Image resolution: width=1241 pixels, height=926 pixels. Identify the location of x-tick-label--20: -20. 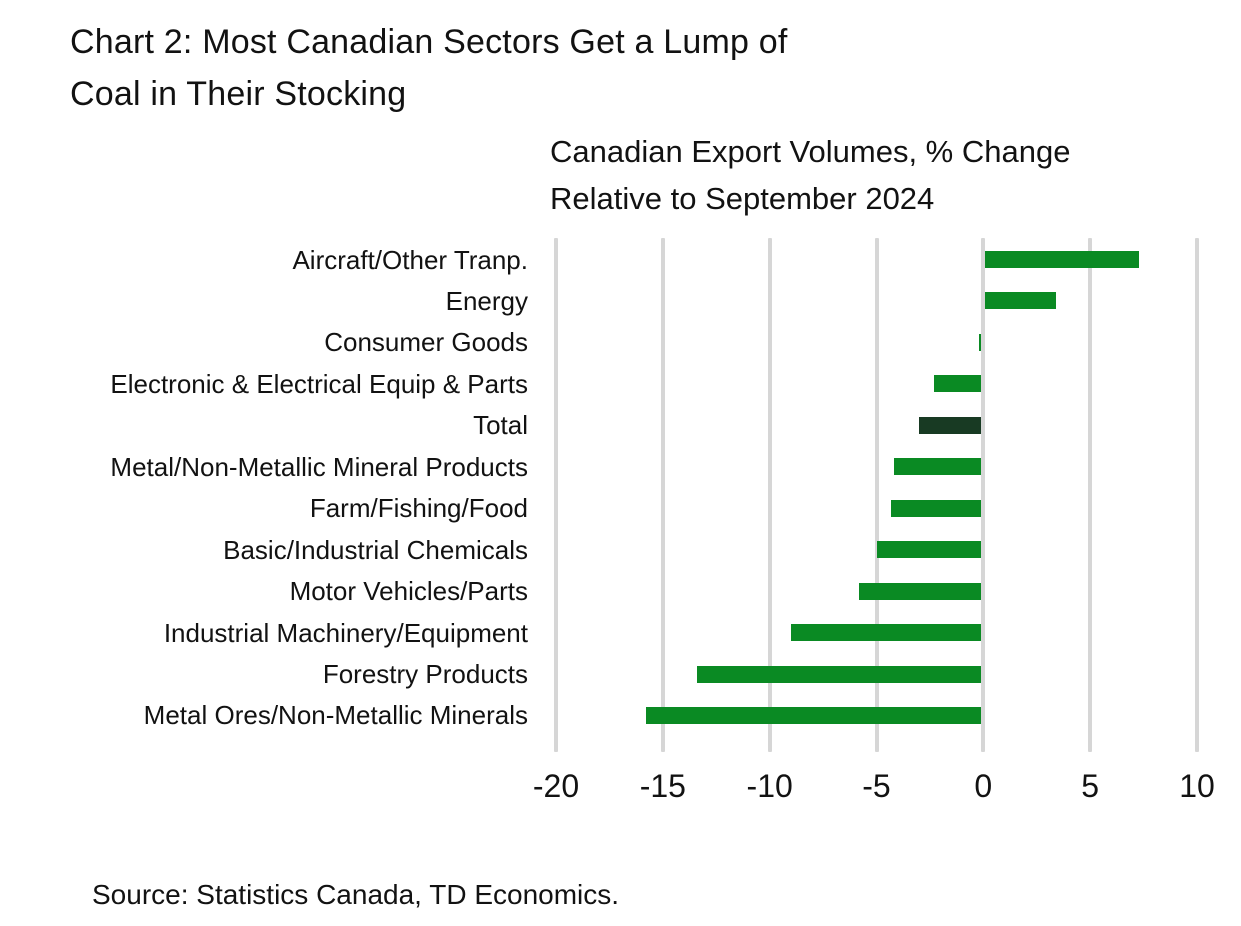
(556, 786).